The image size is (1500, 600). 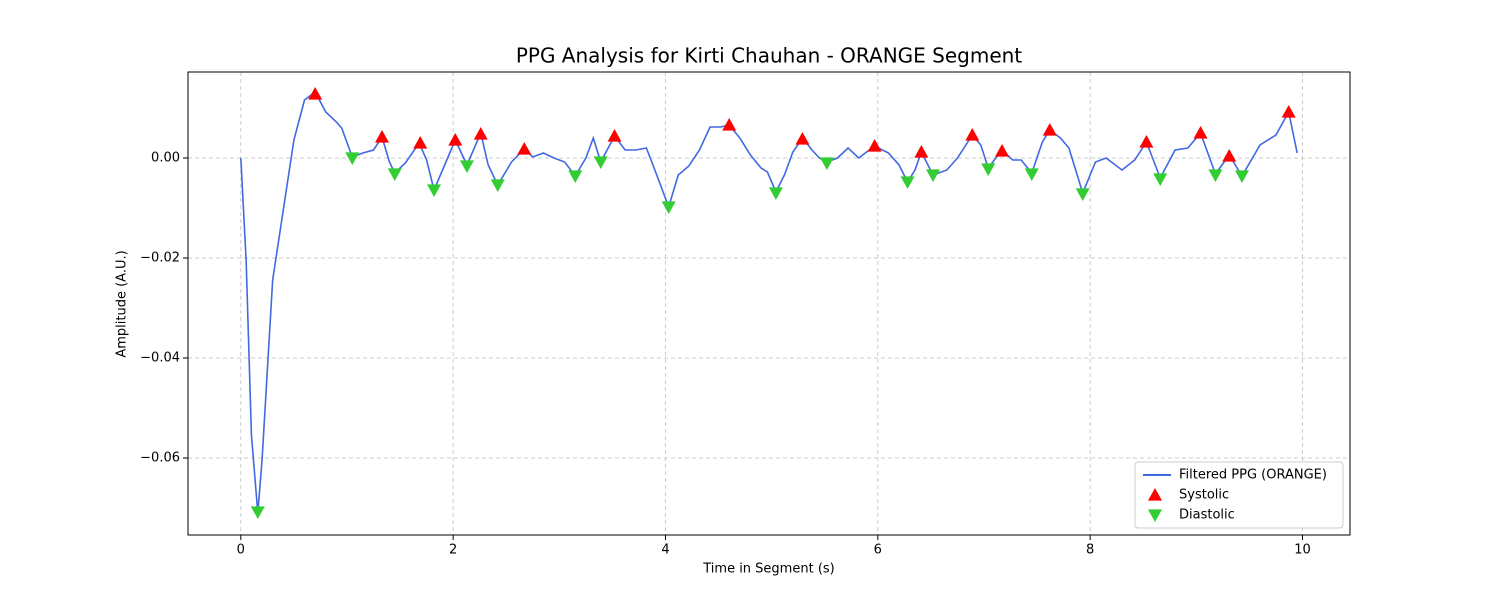 What do you see at coordinates (1302, 550) in the screenshot?
I see `x-tick-label: 10` at bounding box center [1302, 550].